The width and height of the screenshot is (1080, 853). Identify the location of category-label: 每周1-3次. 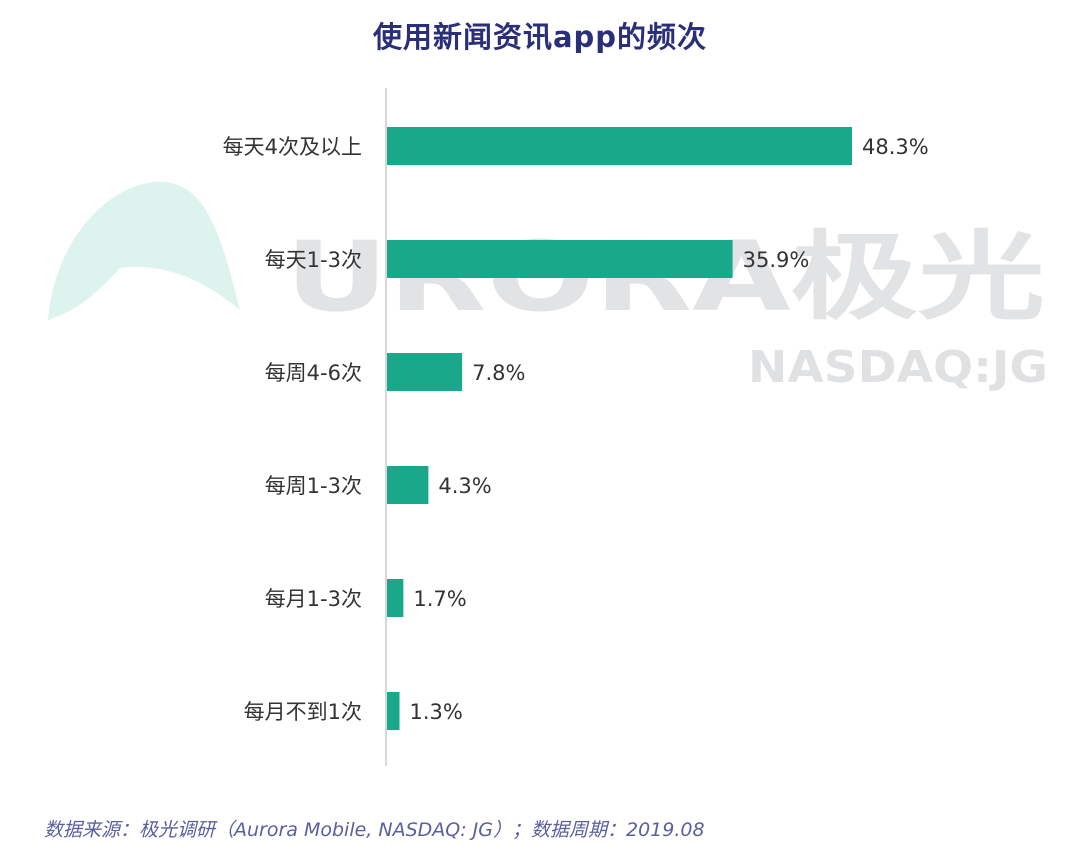
(313, 486).